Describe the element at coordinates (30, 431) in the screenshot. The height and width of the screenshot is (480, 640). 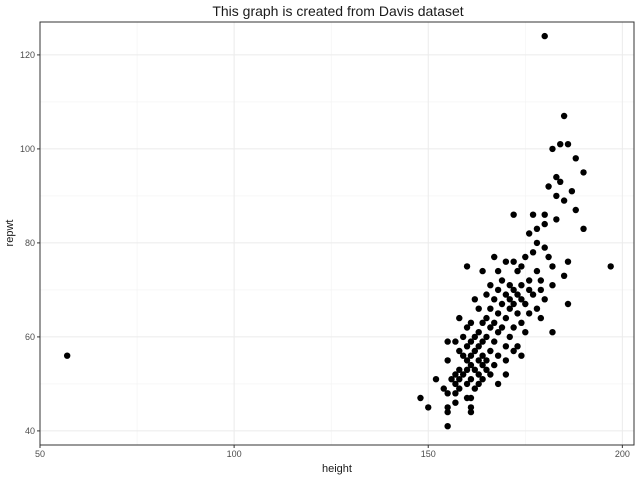
I see `y-tick-label: 40` at that location.